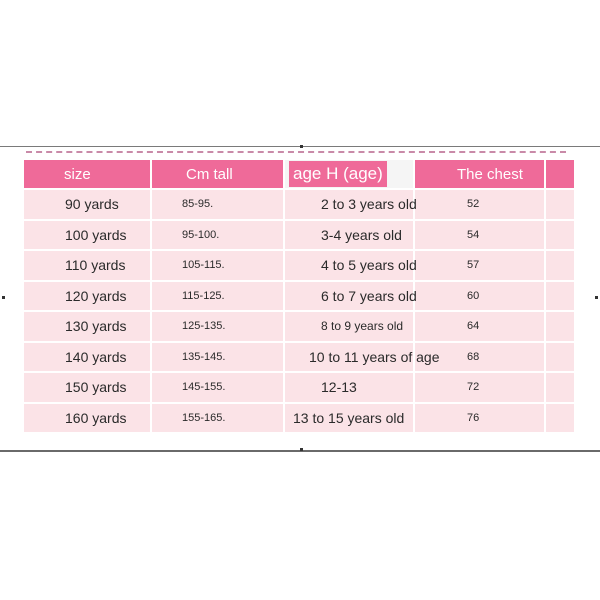  Describe the element at coordinates (88, 294) in the screenshot. I see `cell-size: 120 yards` at that location.